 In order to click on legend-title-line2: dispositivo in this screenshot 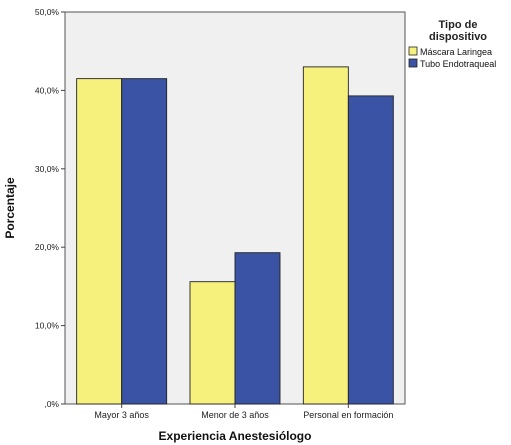, I will do `click(458, 37)`.